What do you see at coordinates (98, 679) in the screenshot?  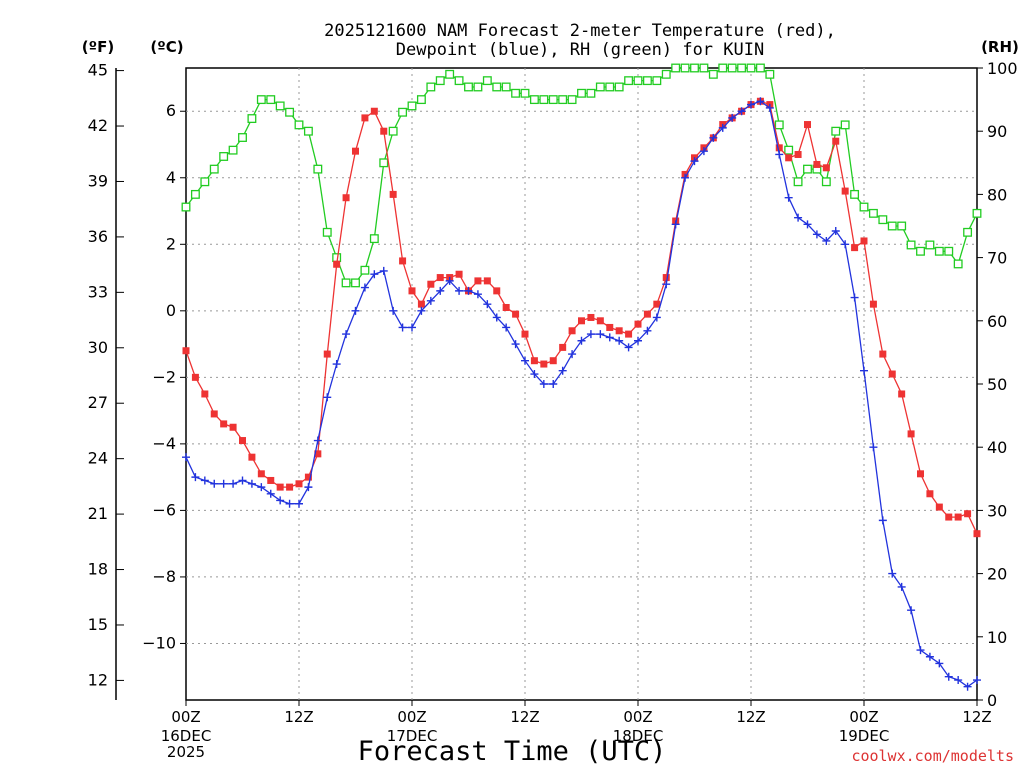 I see `fahrenheit-tick-label: 12` at bounding box center [98, 679].